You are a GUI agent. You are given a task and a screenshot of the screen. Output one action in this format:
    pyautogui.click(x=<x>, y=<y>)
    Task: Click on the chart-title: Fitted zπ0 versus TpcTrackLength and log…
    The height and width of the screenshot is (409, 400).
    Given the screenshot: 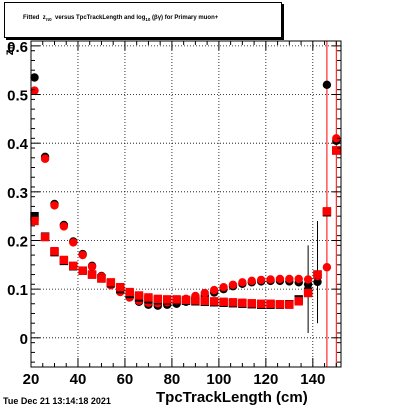 What is the action you would take?
    pyautogui.click(x=120, y=18)
    